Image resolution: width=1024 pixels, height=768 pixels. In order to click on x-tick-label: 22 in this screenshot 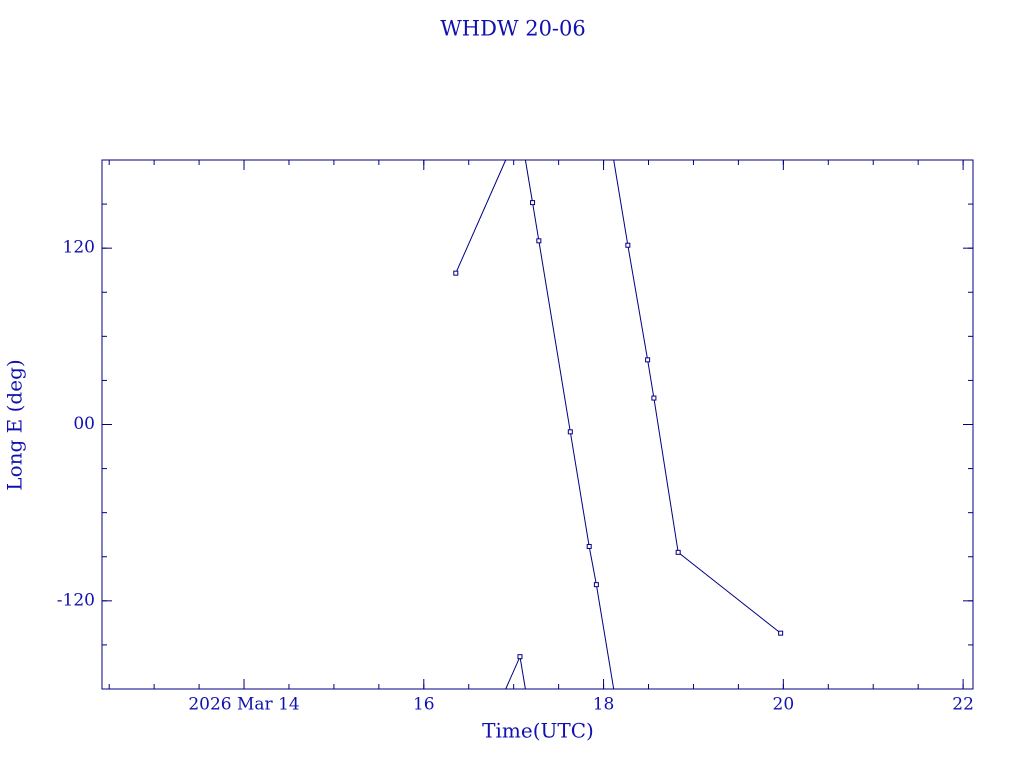, I will do `click(963, 705)`.